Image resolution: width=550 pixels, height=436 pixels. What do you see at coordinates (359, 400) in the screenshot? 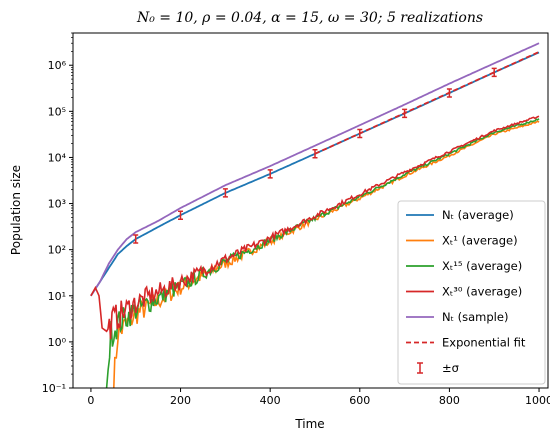
I see `x-tick-label: 600` at bounding box center [359, 400].